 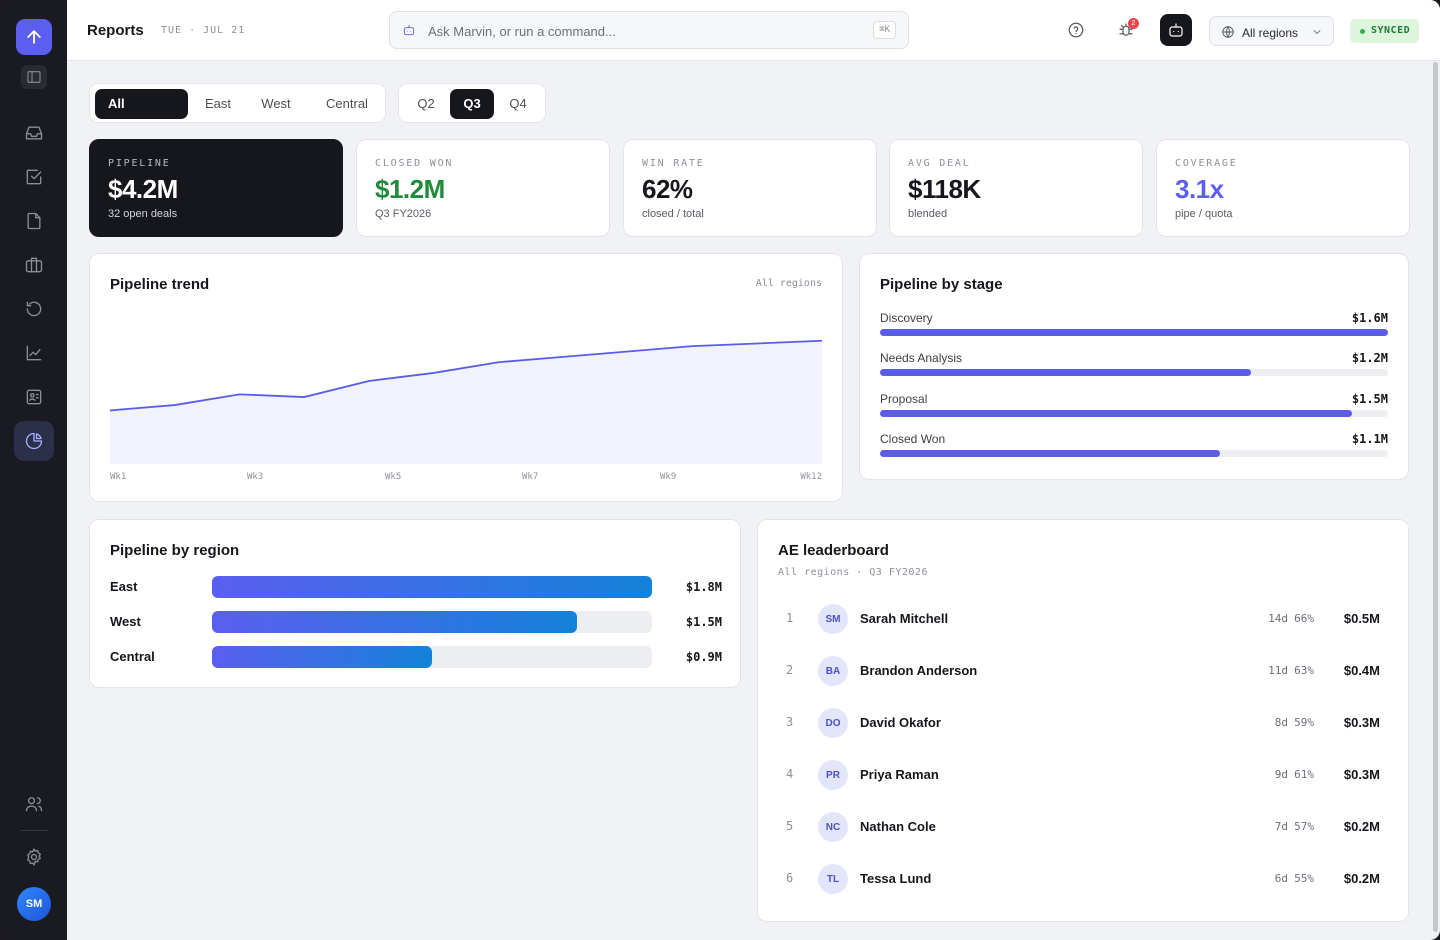 I want to click on leaderboard-row: 5 NC Nathan Cole 7d 57% $0.2M, so click(x=1083, y=827).